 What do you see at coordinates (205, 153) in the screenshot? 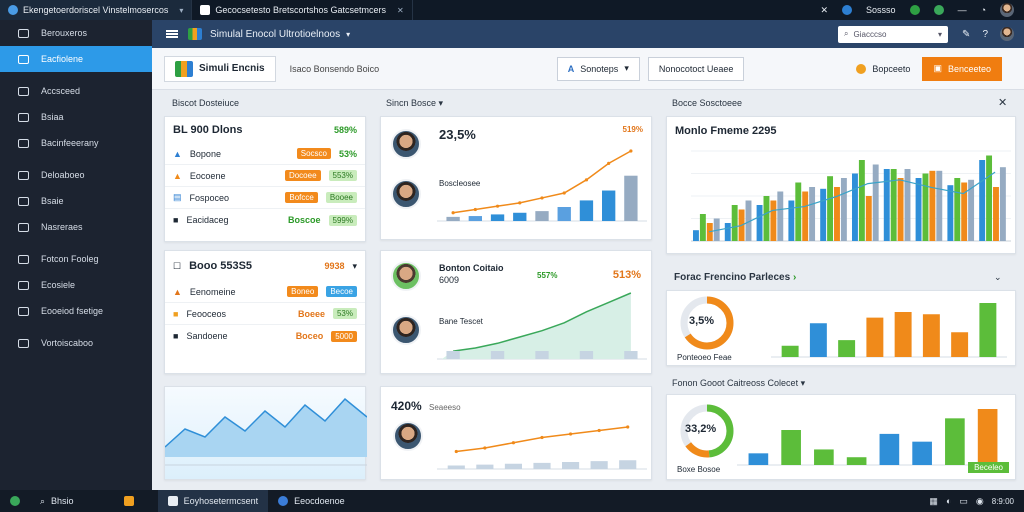
I see `kpi-row-label: Bopone` at bounding box center [205, 153].